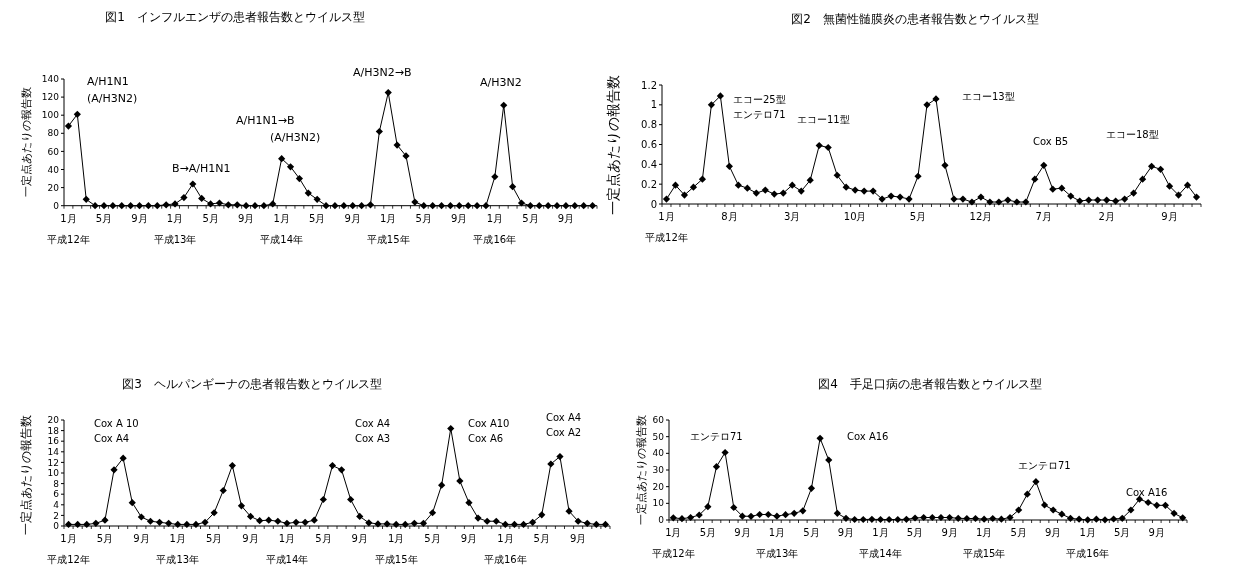 This screenshot has width=1252, height=576. I want to click on annotation: (A/H3N2), so click(295, 137).